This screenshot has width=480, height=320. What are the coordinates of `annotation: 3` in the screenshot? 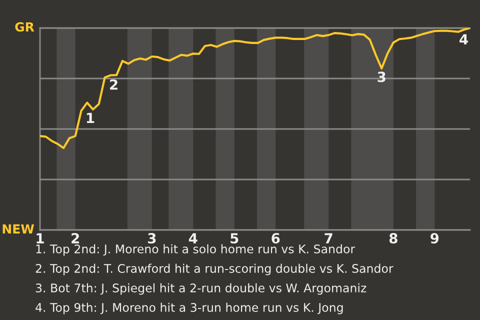 It's located at (382, 77).